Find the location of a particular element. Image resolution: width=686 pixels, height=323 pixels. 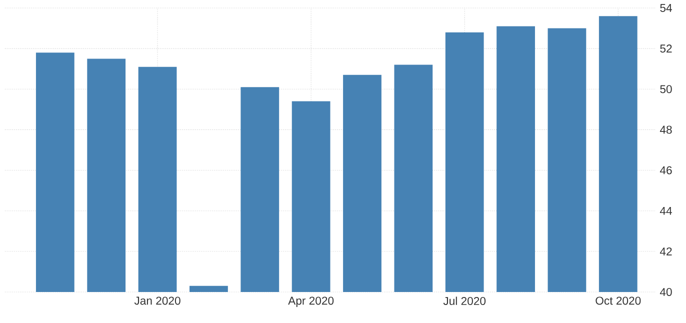

x-tick-label: Jan 2020 is located at coordinates (157, 300).